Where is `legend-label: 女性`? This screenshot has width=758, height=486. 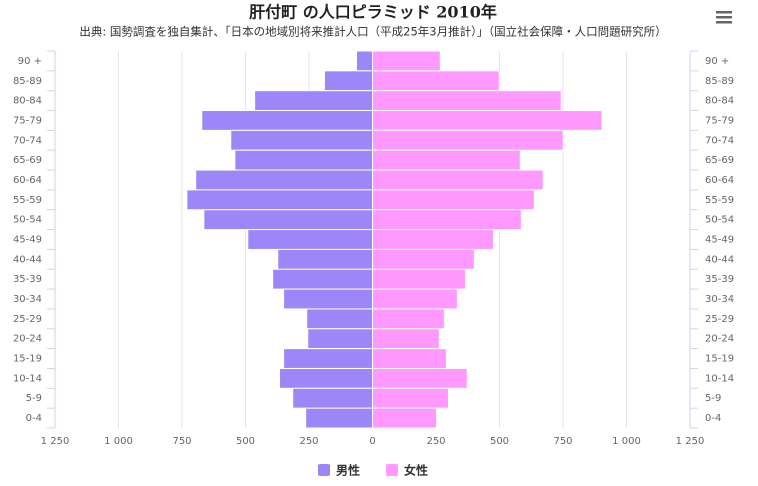 legend-label: 女性 is located at coordinates (416, 470).